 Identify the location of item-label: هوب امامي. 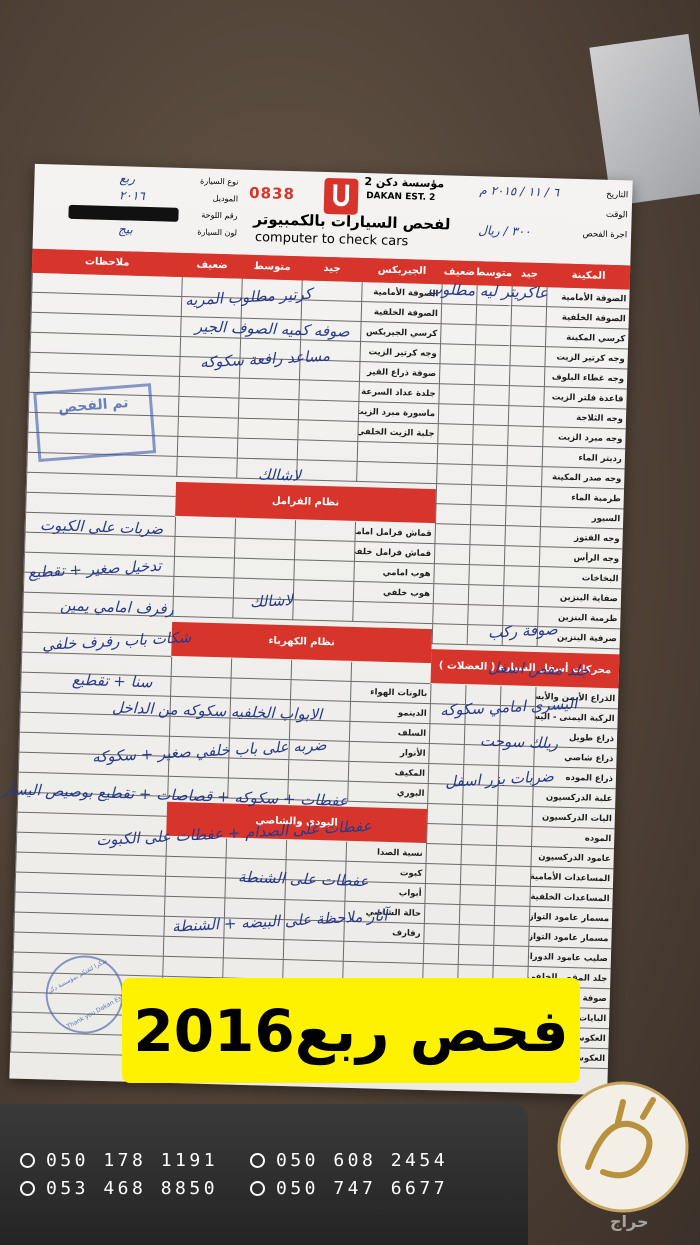
(393, 573).